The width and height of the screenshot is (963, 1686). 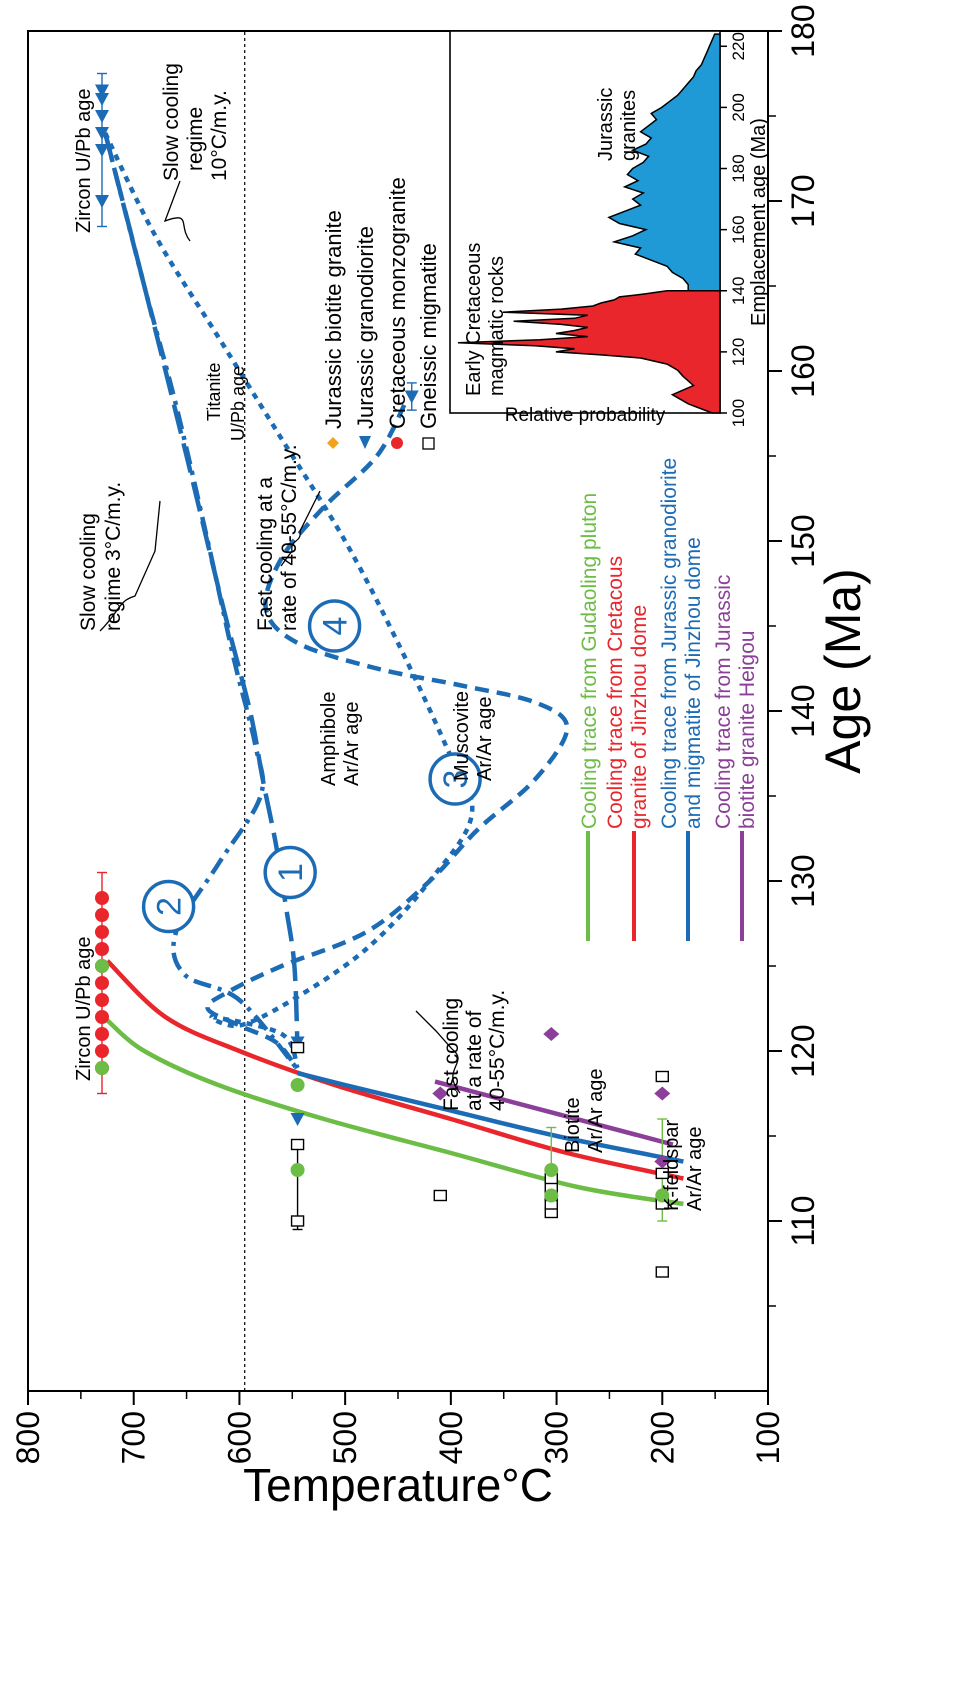 What do you see at coordinates (723, 702) in the screenshot?
I see `svg-text: Cooling trace from Jurassic` at bounding box center [723, 702].